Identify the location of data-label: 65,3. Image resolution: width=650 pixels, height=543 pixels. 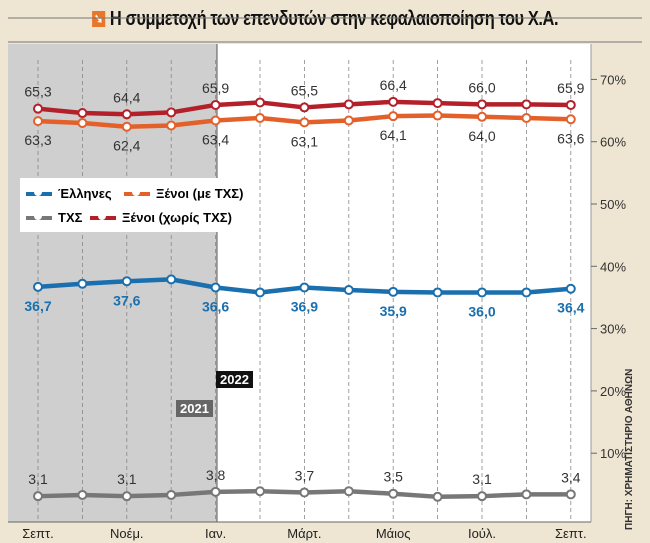
(37, 92).